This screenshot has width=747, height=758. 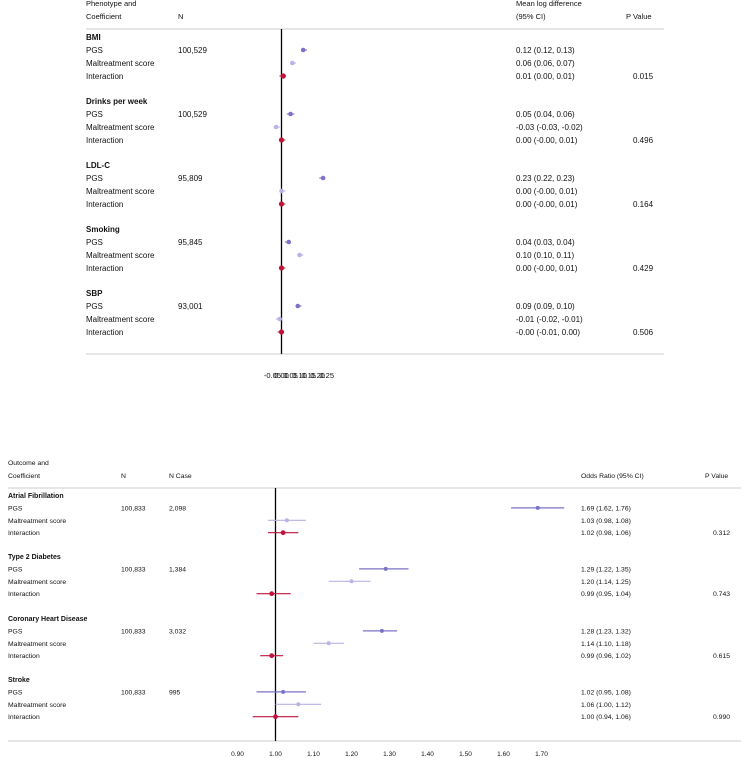 I want to click on panel1-ldl-c-interaction-ci-text: 0.00 (-0.00, 0.01), so click(x=547, y=204).